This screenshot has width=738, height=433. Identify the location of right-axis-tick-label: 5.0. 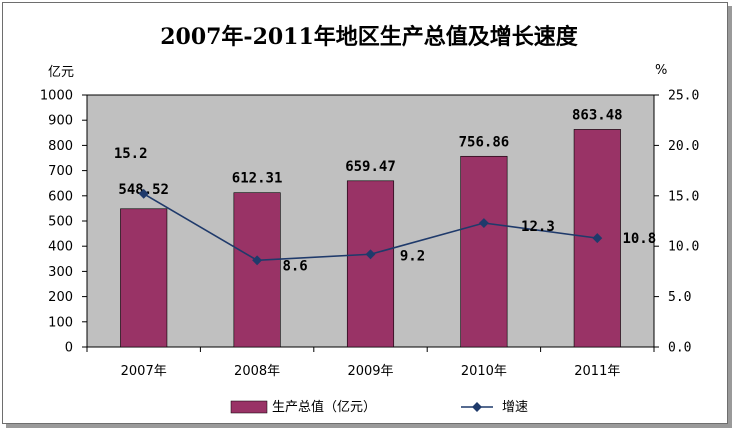
(679, 297).